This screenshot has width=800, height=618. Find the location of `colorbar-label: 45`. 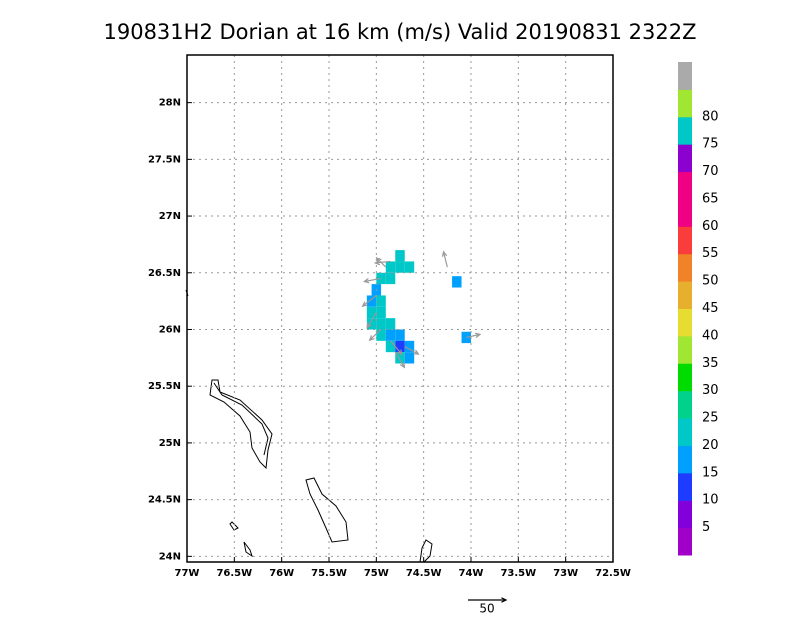

colorbar-label: 45 is located at coordinates (710, 308).